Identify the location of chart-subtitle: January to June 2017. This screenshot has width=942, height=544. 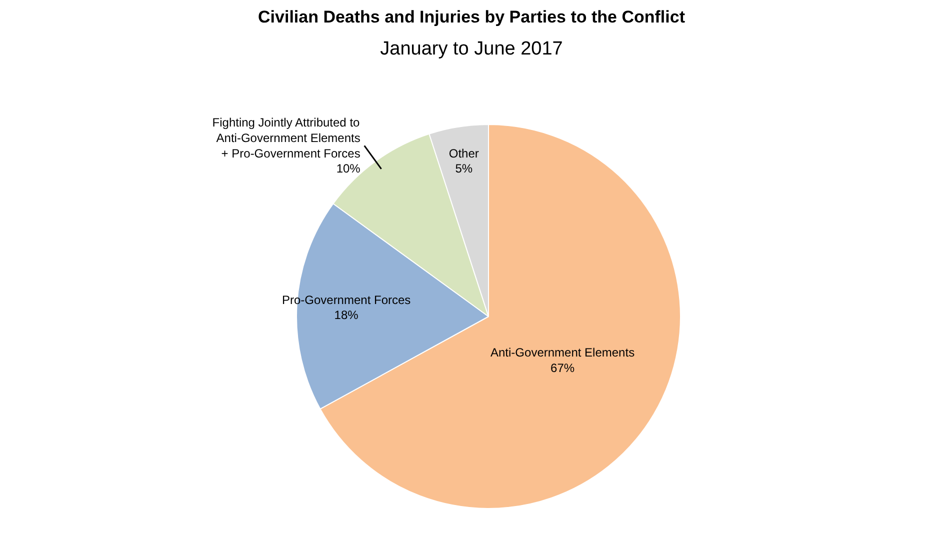
(471, 49).